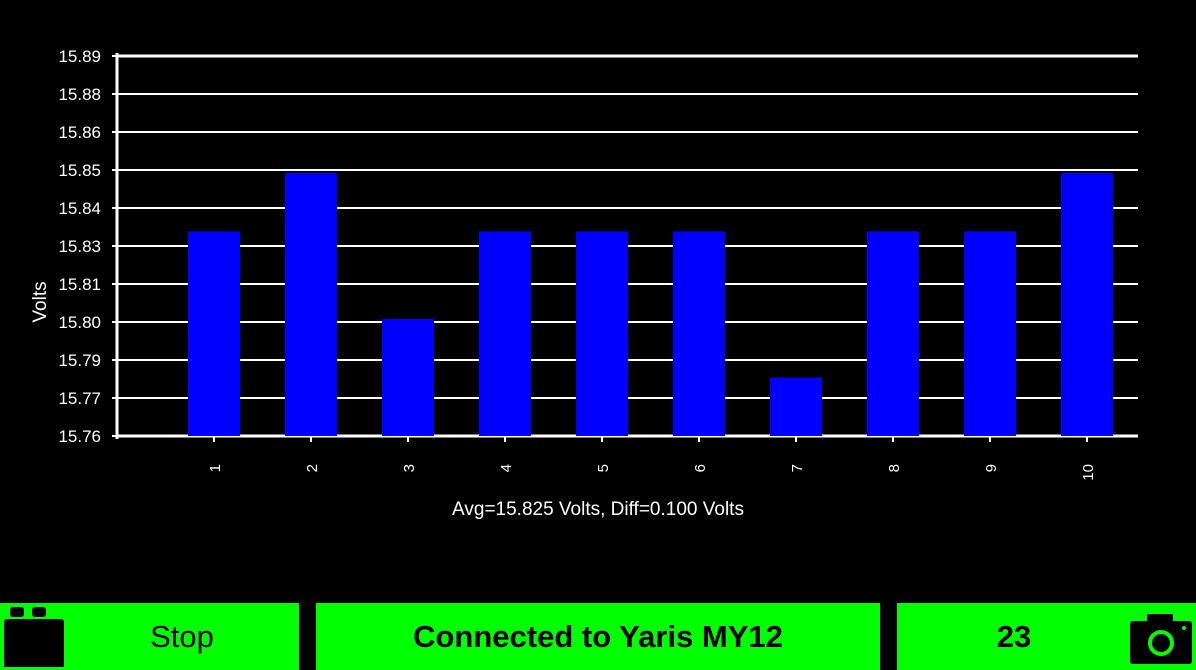 Image resolution: width=1196 pixels, height=670 pixels. Describe the element at coordinates (991, 468) in the screenshot. I see `x-tick-label: 9` at that location.